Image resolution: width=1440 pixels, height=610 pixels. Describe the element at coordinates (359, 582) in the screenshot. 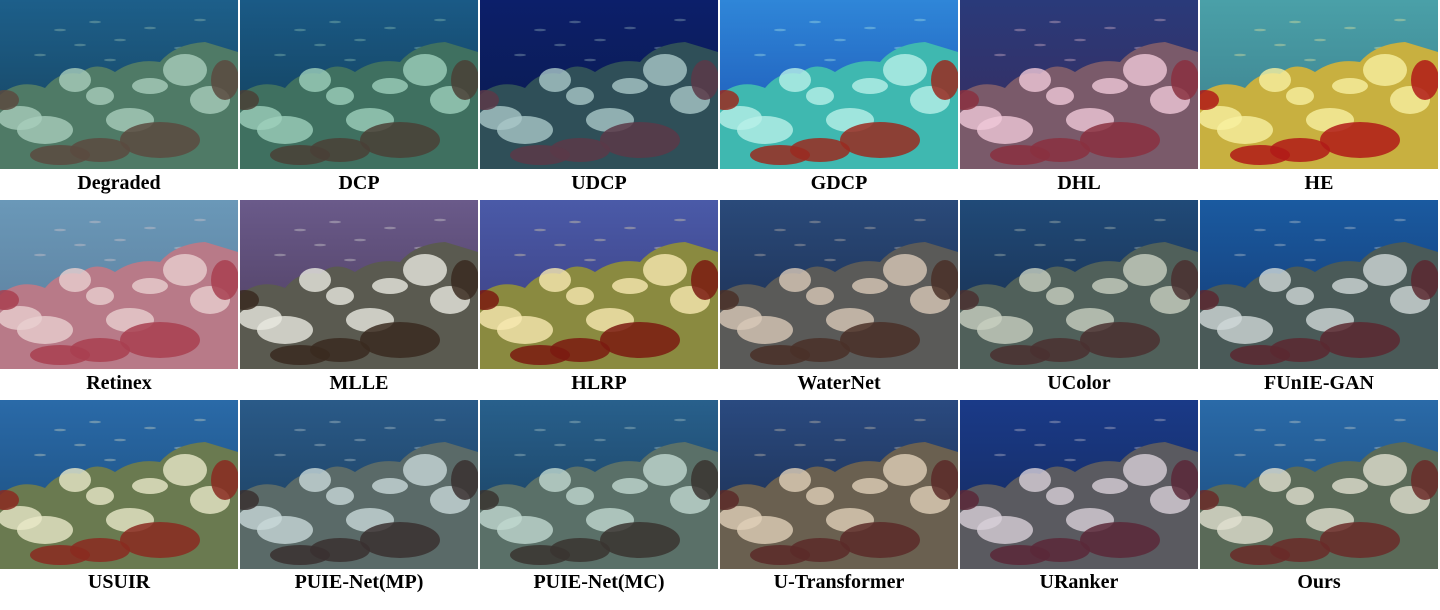

I see `panel-caption: PUIE-Net(MP)` at that location.